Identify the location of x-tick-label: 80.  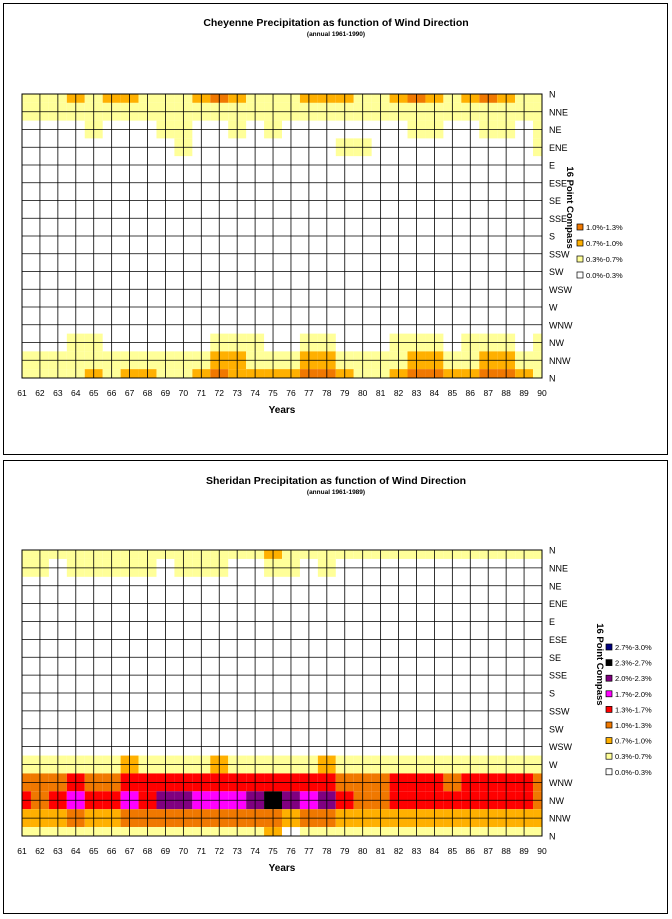
(363, 393).